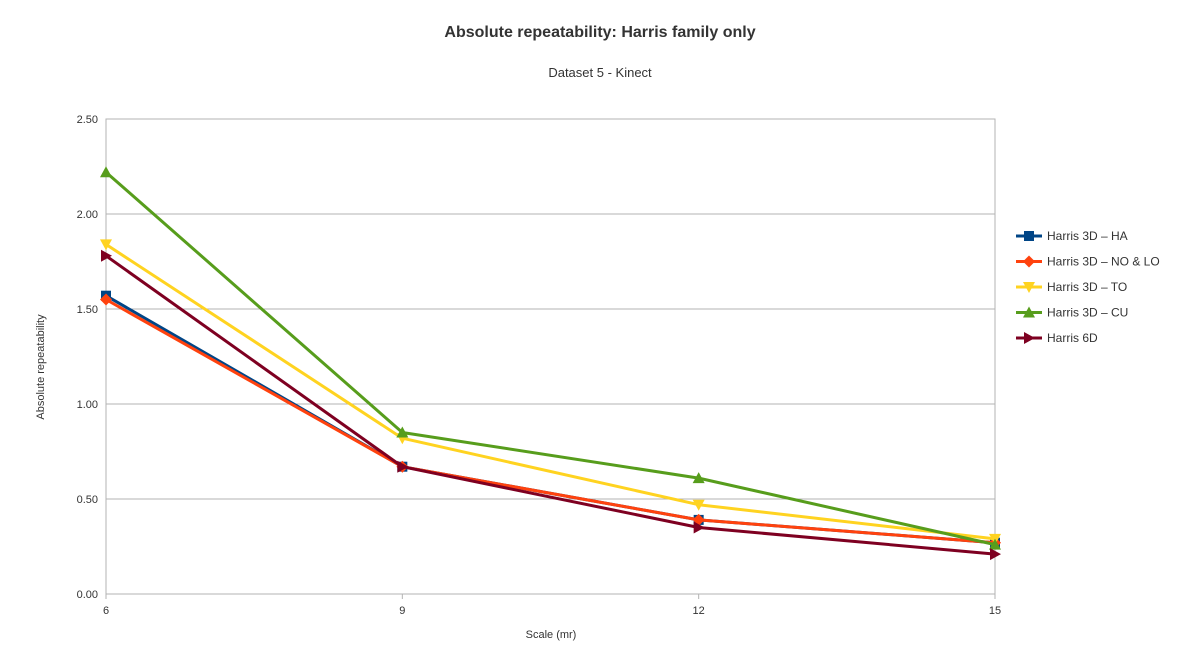 The width and height of the screenshot is (1200, 650). What do you see at coordinates (87, 120) in the screenshot?
I see `y-tick-label: 2.50` at bounding box center [87, 120].